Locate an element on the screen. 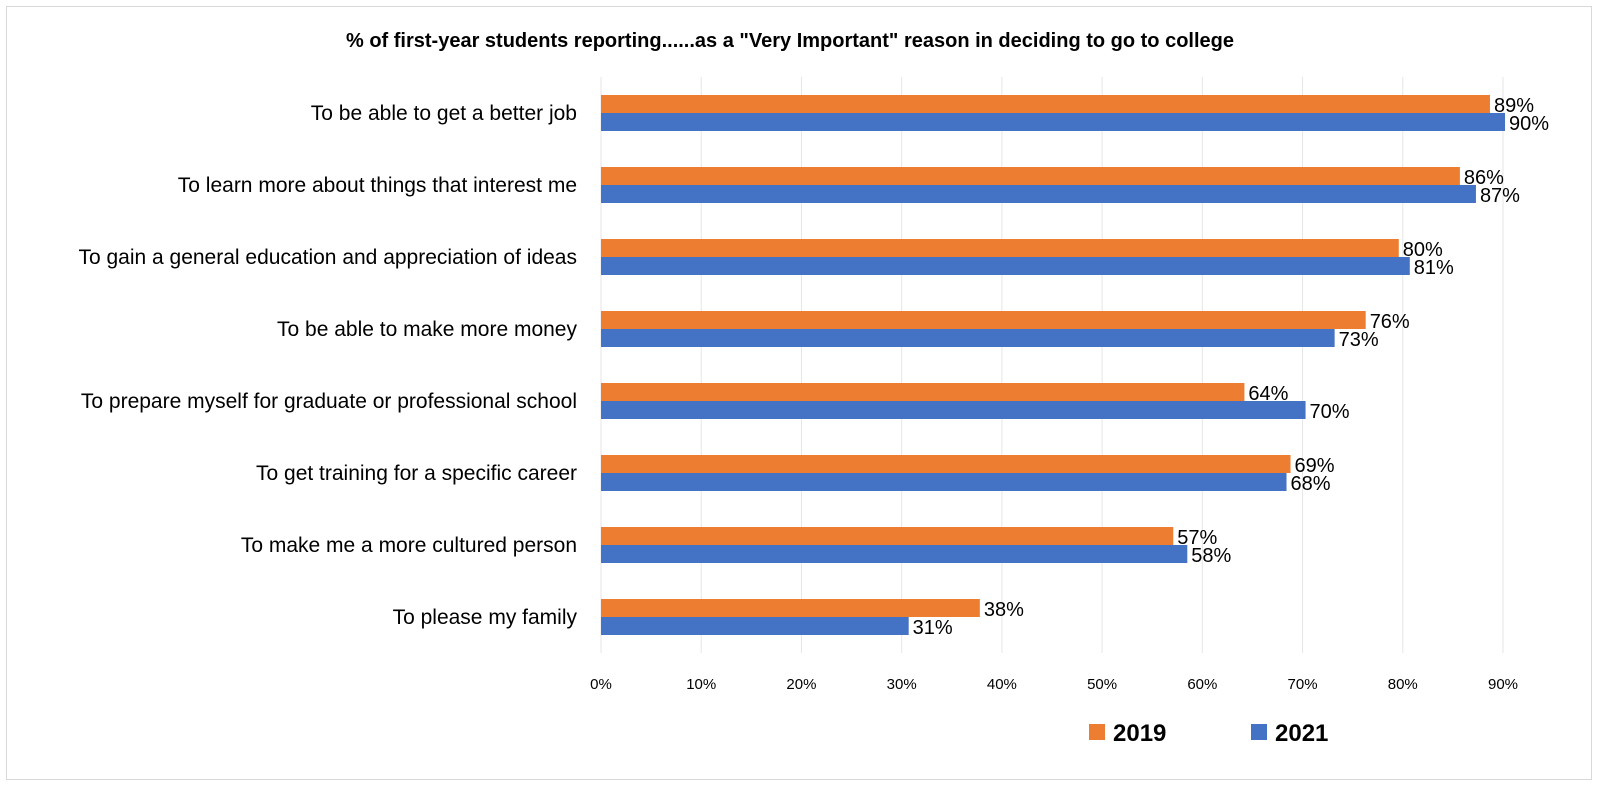 This screenshot has width=1600, height=788. category-label: To please my family is located at coordinates (485, 617).